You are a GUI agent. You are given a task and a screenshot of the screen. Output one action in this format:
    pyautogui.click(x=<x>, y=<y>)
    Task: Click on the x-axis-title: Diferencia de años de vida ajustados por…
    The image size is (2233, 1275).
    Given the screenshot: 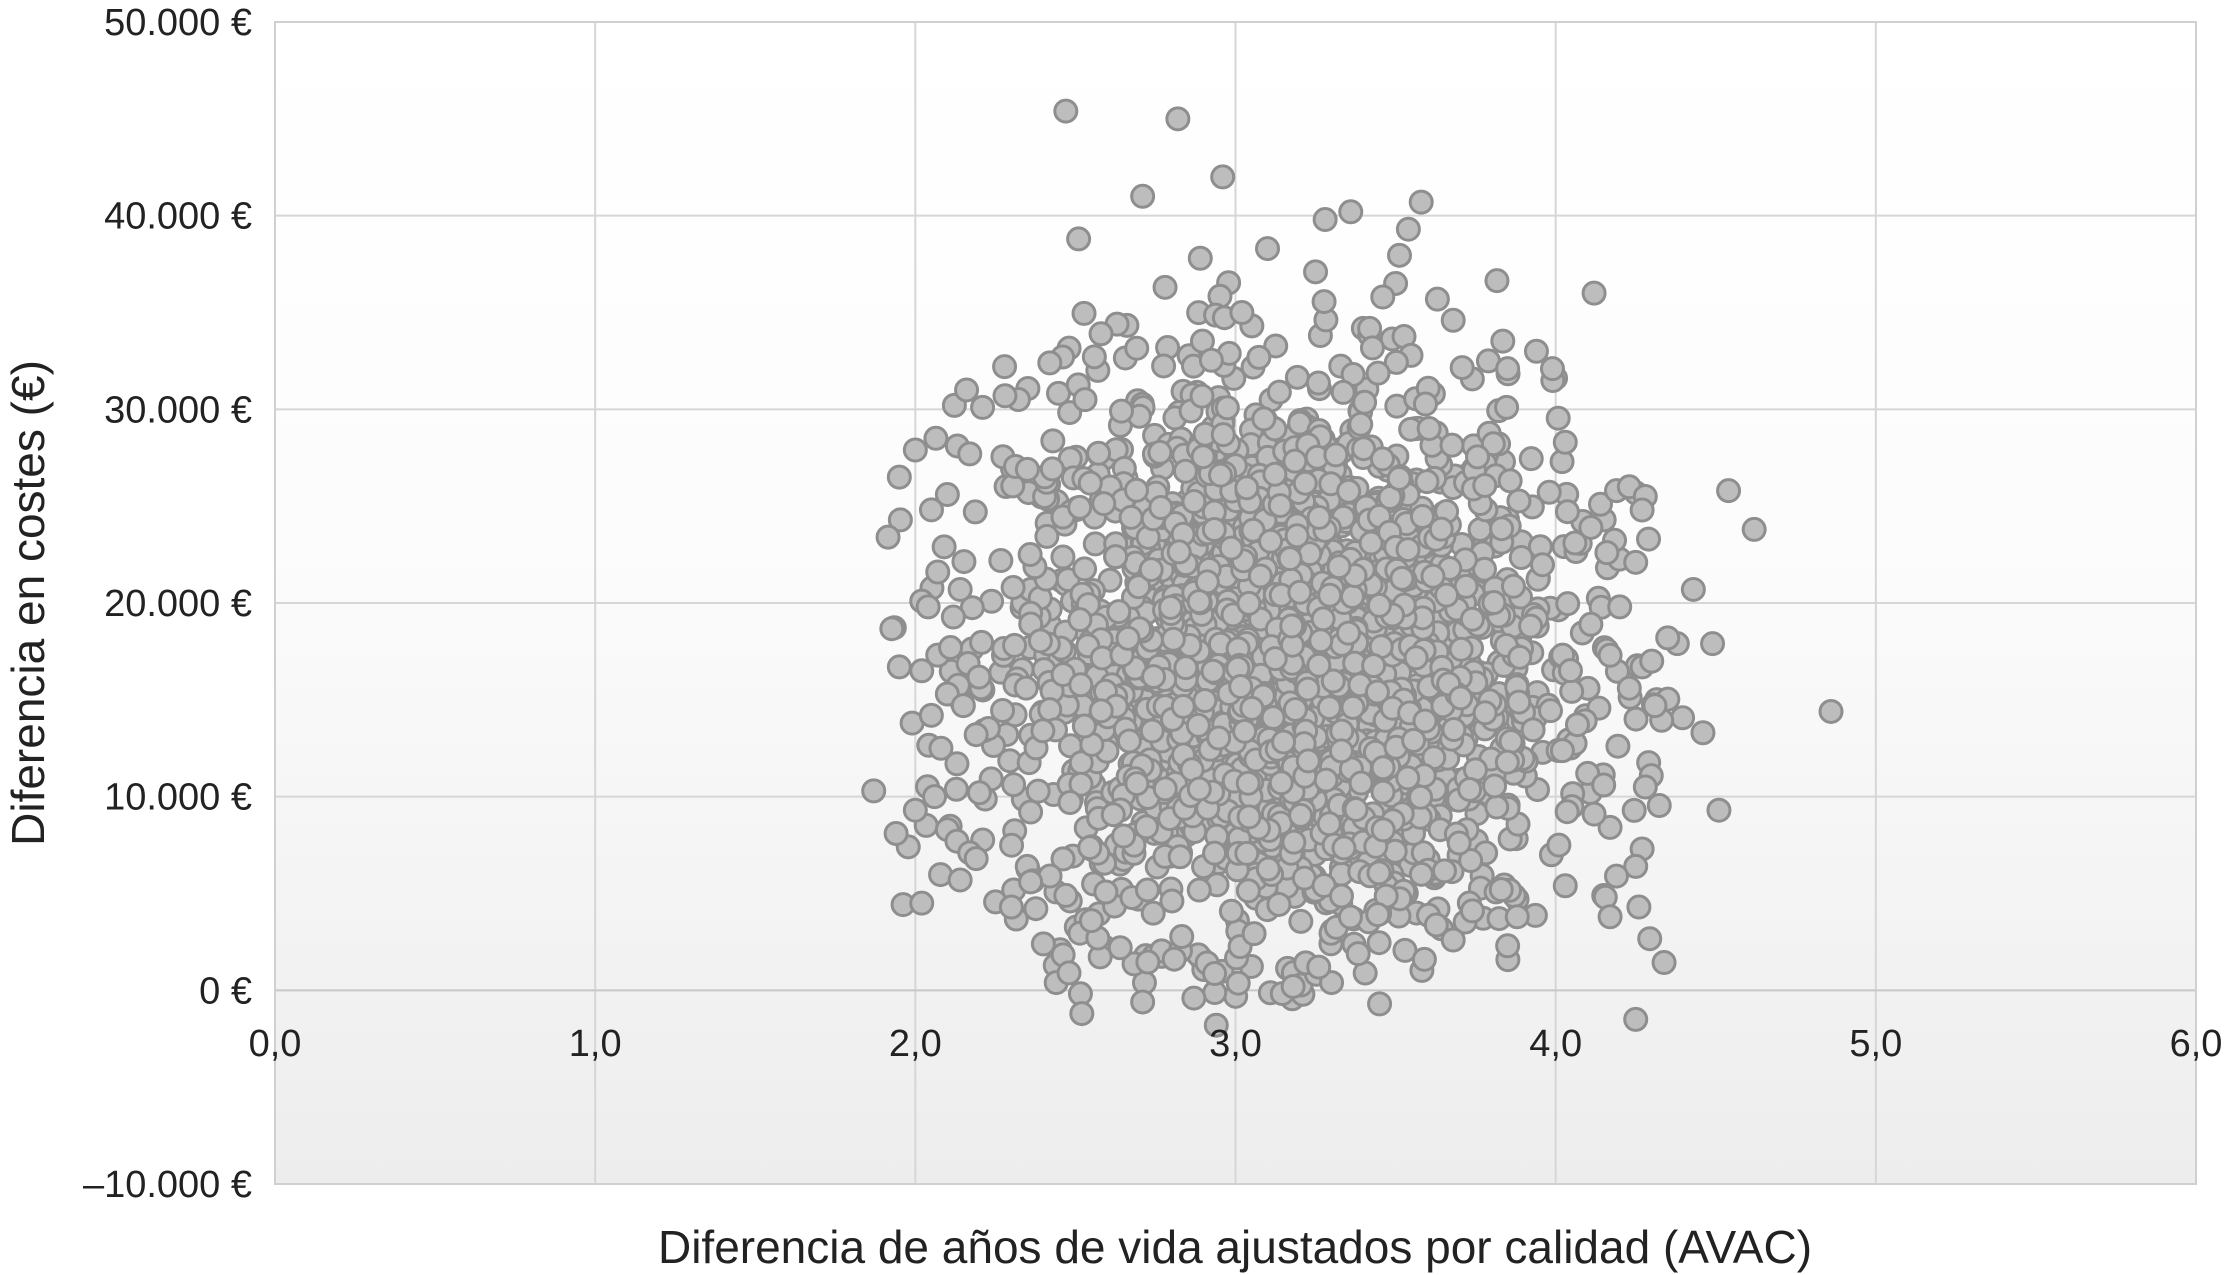 What is the action you would take?
    pyautogui.click(x=1235, y=1247)
    